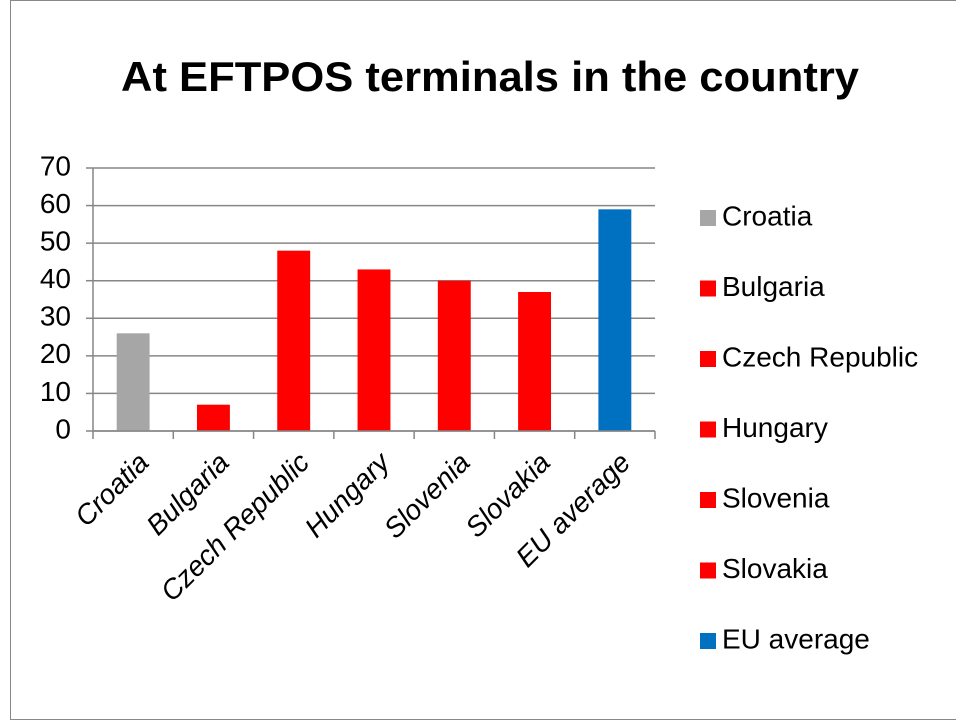 This screenshot has height=728, width=956. What do you see at coordinates (490, 76) in the screenshot?
I see `chart-title: At EFTPOS terminals in the country` at bounding box center [490, 76].